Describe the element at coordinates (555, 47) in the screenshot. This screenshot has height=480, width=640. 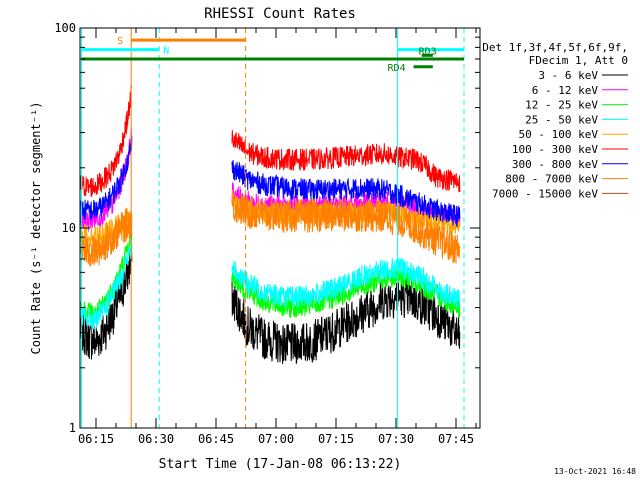
I see `legend-header-1: Det 1f,3f,4f,5f,6f,9f,` at that location.